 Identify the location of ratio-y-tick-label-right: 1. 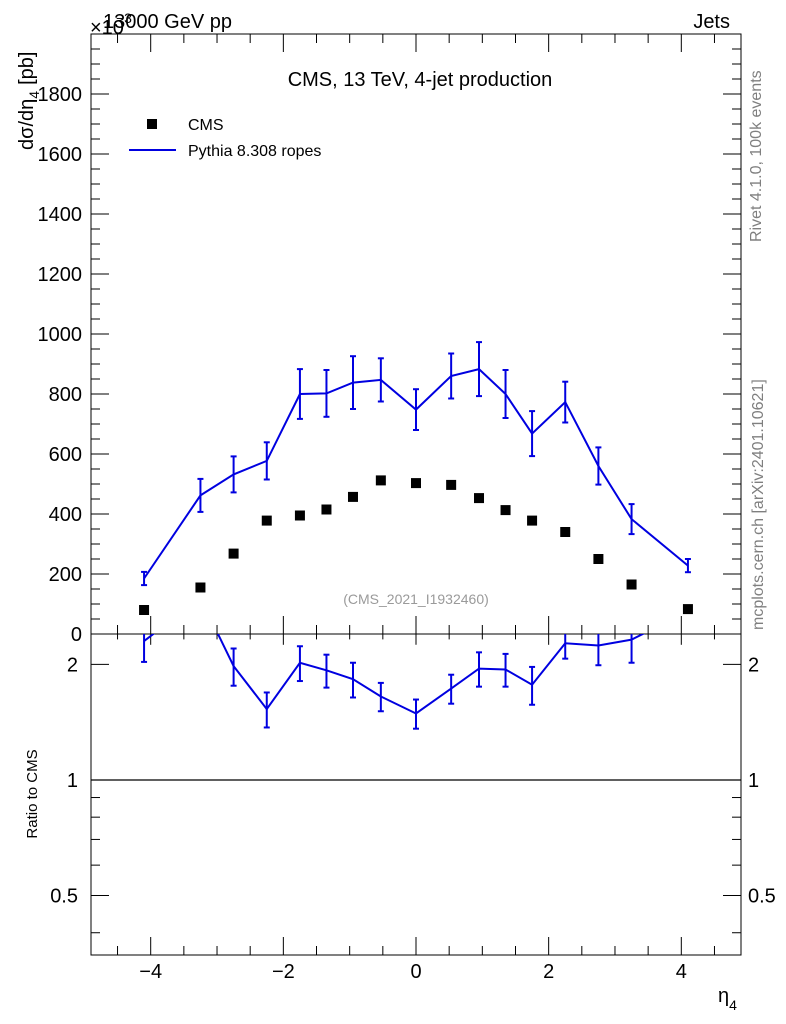
(753, 781).